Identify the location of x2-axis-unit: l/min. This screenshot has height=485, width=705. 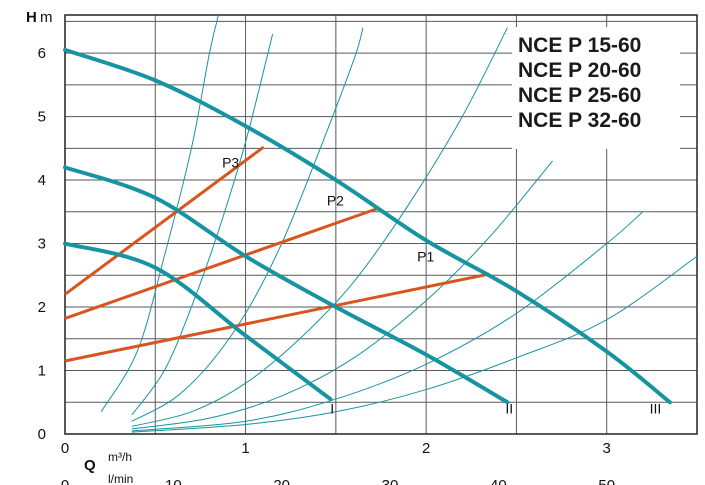
(120, 478).